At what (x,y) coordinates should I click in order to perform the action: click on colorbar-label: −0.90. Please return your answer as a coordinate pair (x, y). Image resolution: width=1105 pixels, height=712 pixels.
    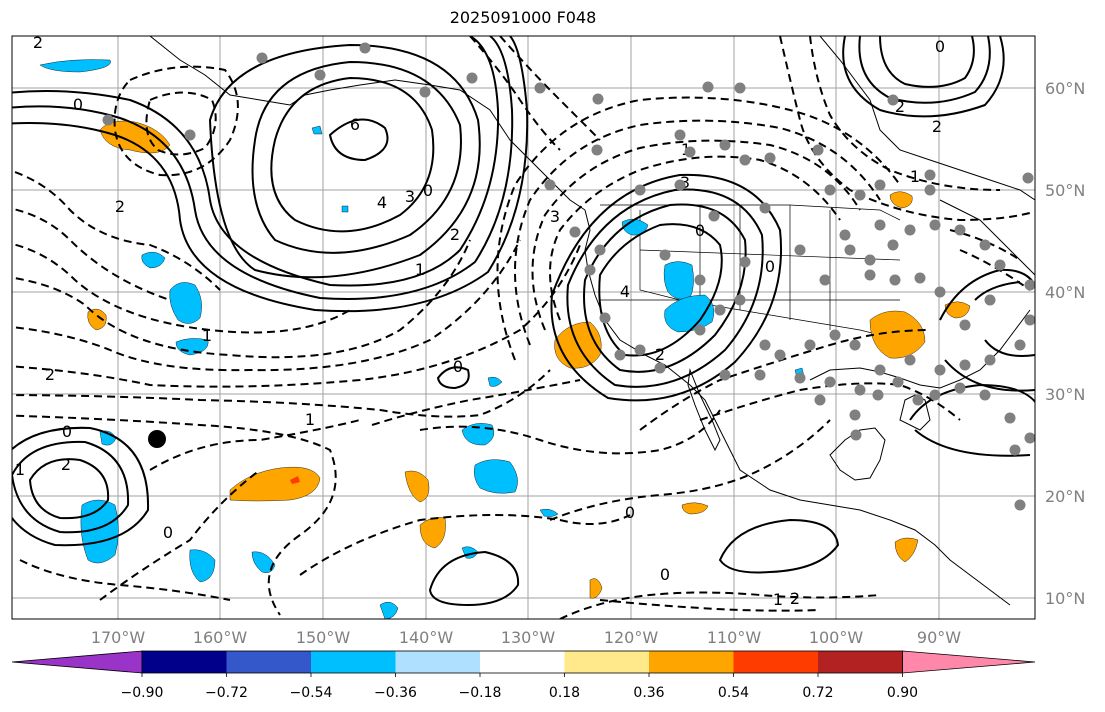
    Looking at the image, I should click on (142, 693).